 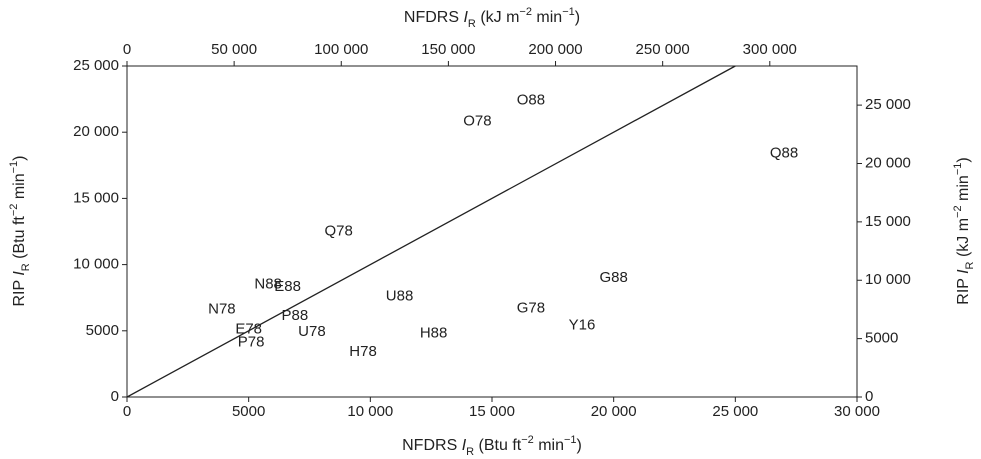 I want to click on x-tick-label: 20 000, so click(x=614, y=411).